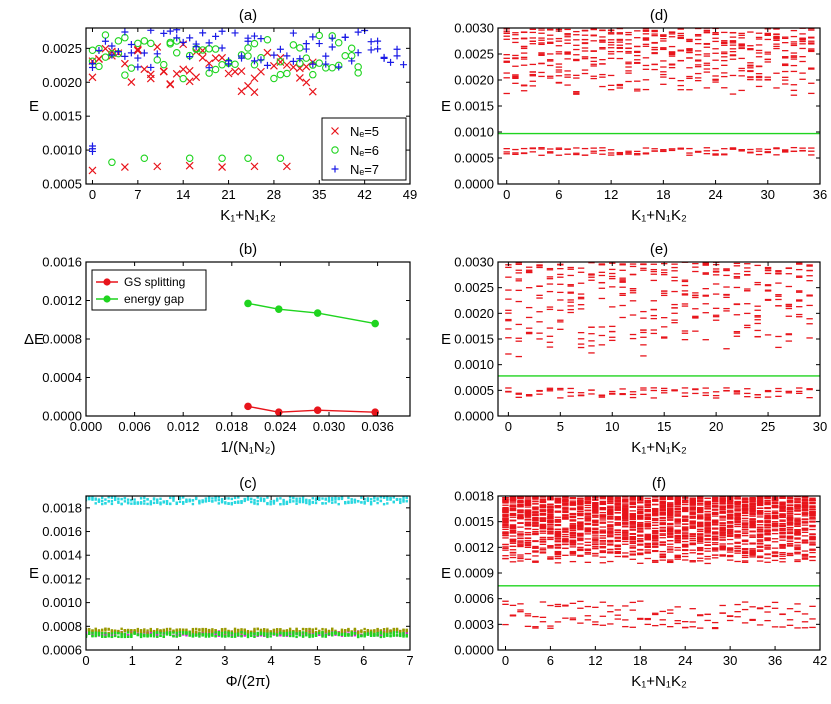  Describe the element at coordinates (62, 650) in the screenshot. I see `y-tick-label: 0.0006` at that location.